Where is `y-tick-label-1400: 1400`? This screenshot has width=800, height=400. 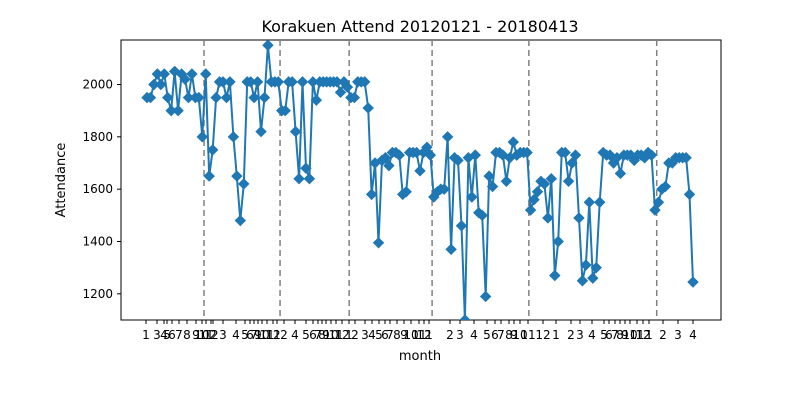
y-tick-label-1400: 1400 is located at coordinates (97, 241).